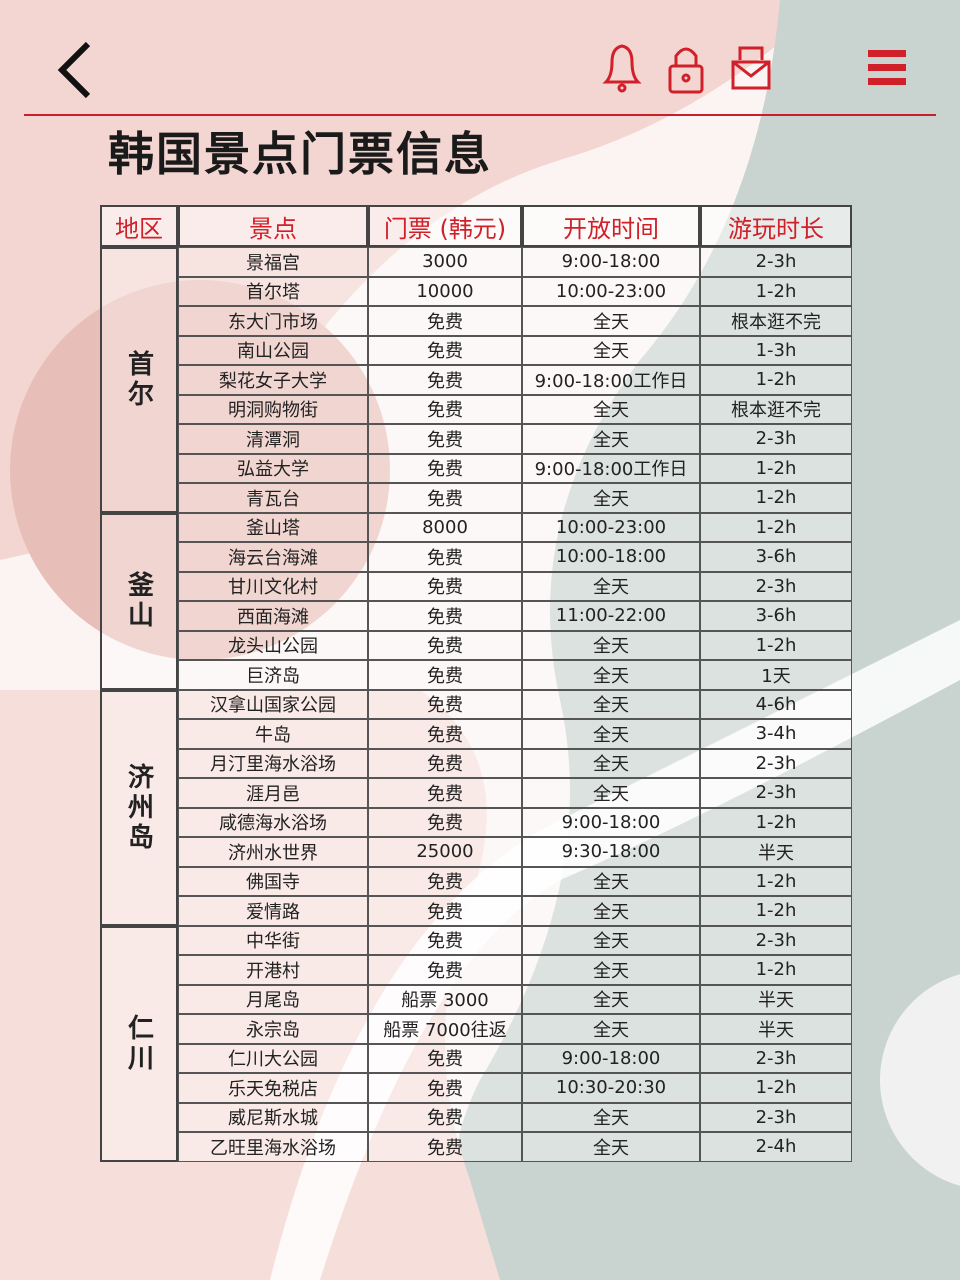 The image size is (960, 1280). What do you see at coordinates (139, 380) in the screenshot?
I see `region-cell: 首尔` at bounding box center [139, 380].